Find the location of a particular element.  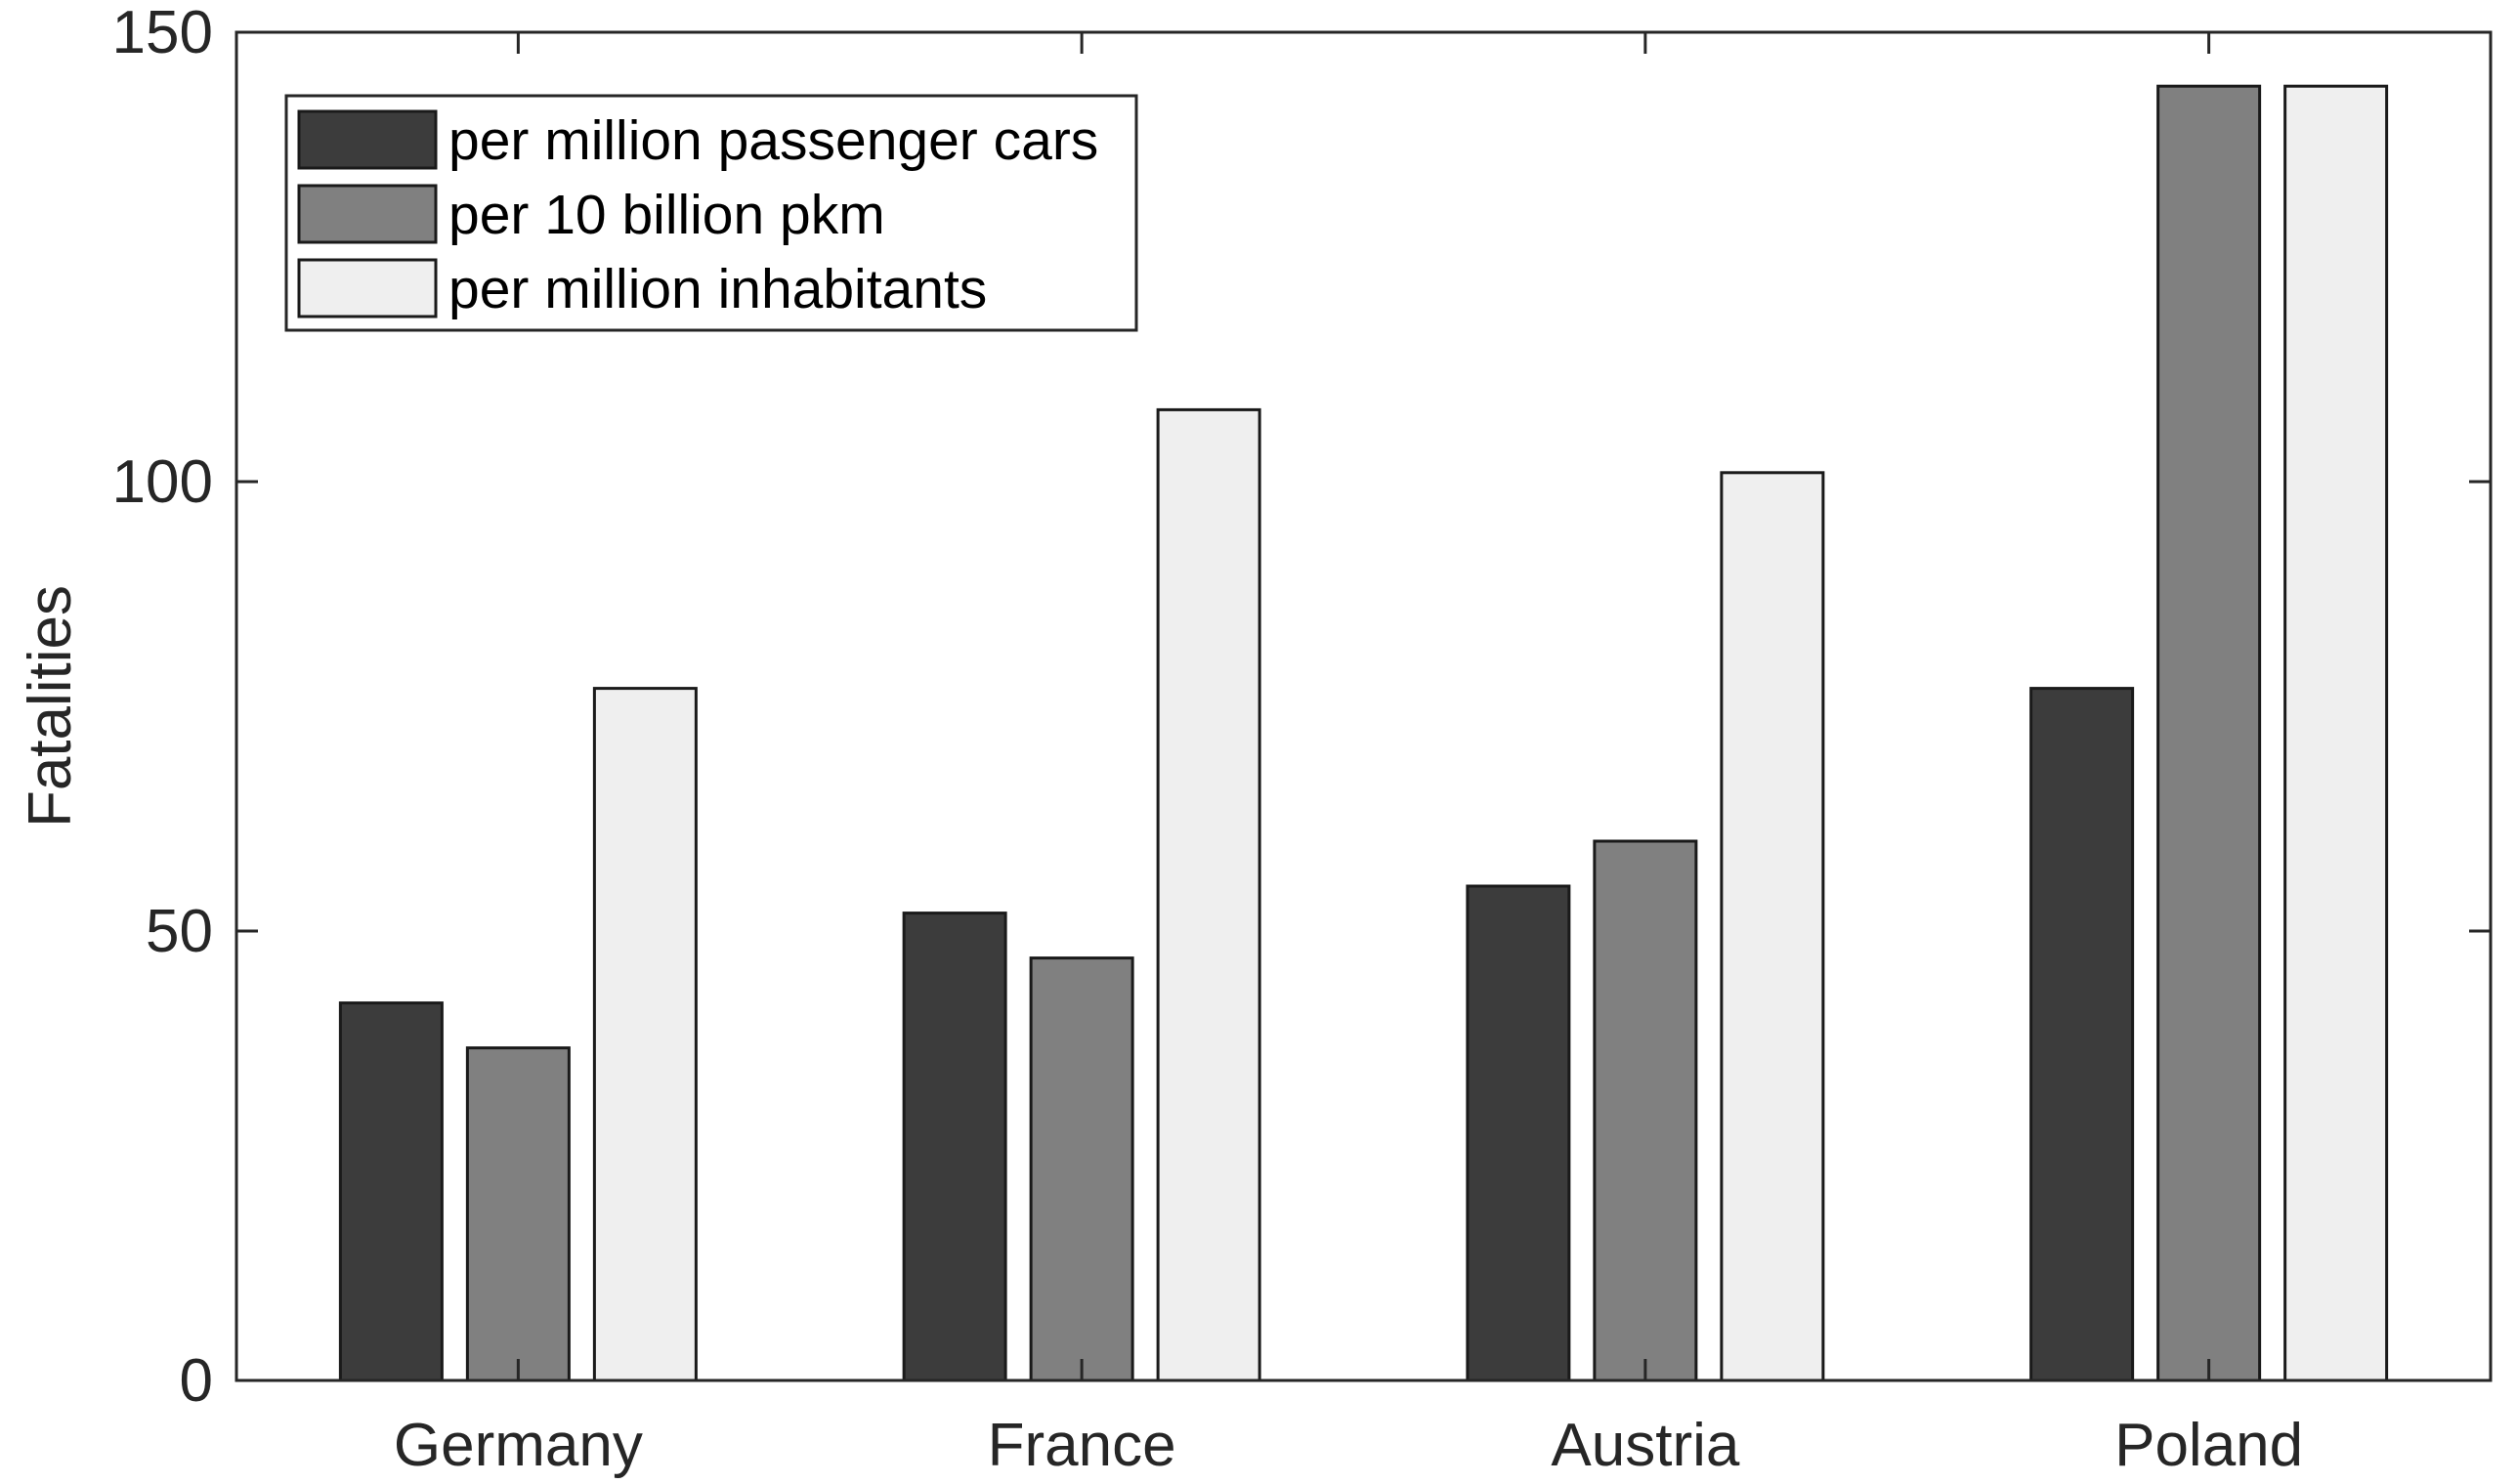

y-tick-label-50: 50 is located at coordinates (179, 931).